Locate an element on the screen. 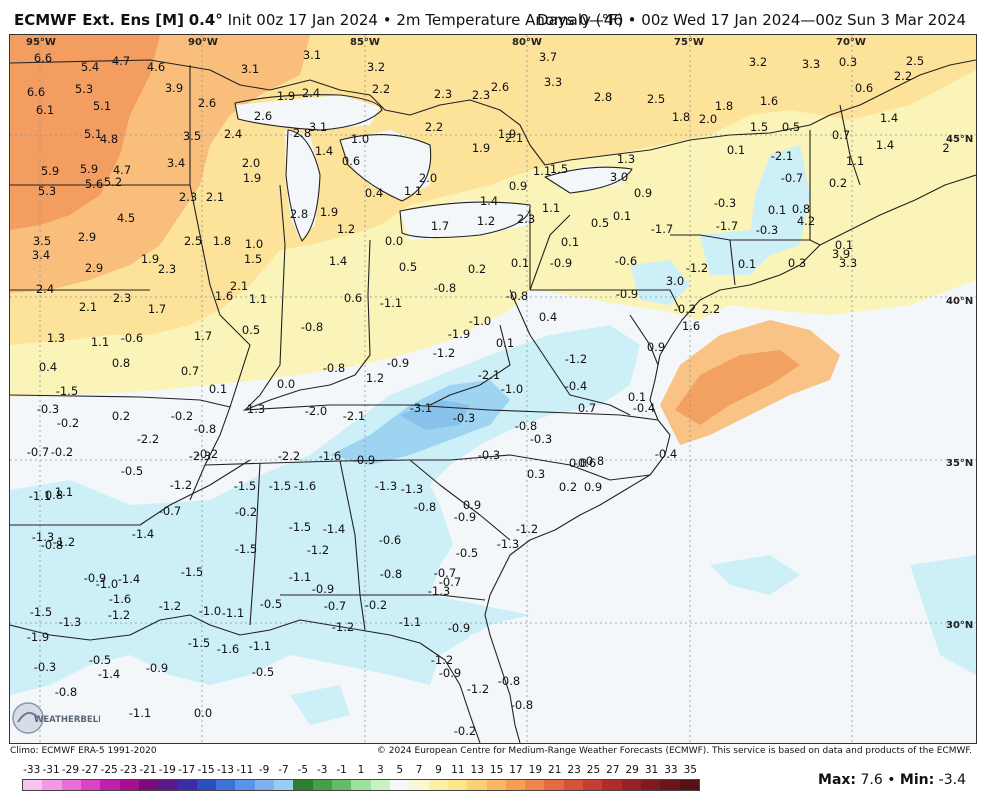 This screenshot has width=984, height=808. anomaly-value: -1.7 is located at coordinates (727, 226).